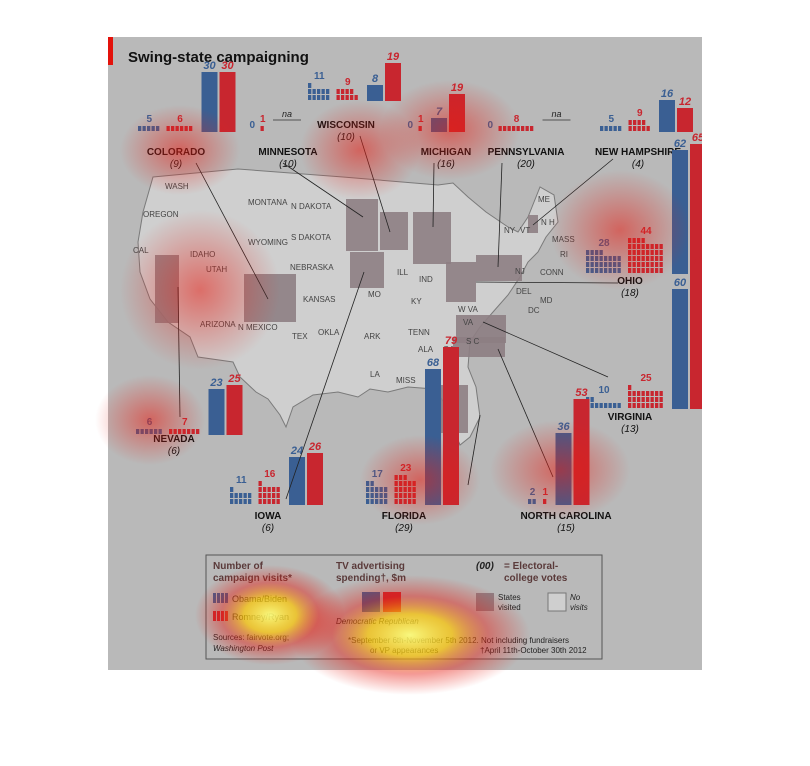  I want to click on obama-visits-label: 2, so click(533, 492).